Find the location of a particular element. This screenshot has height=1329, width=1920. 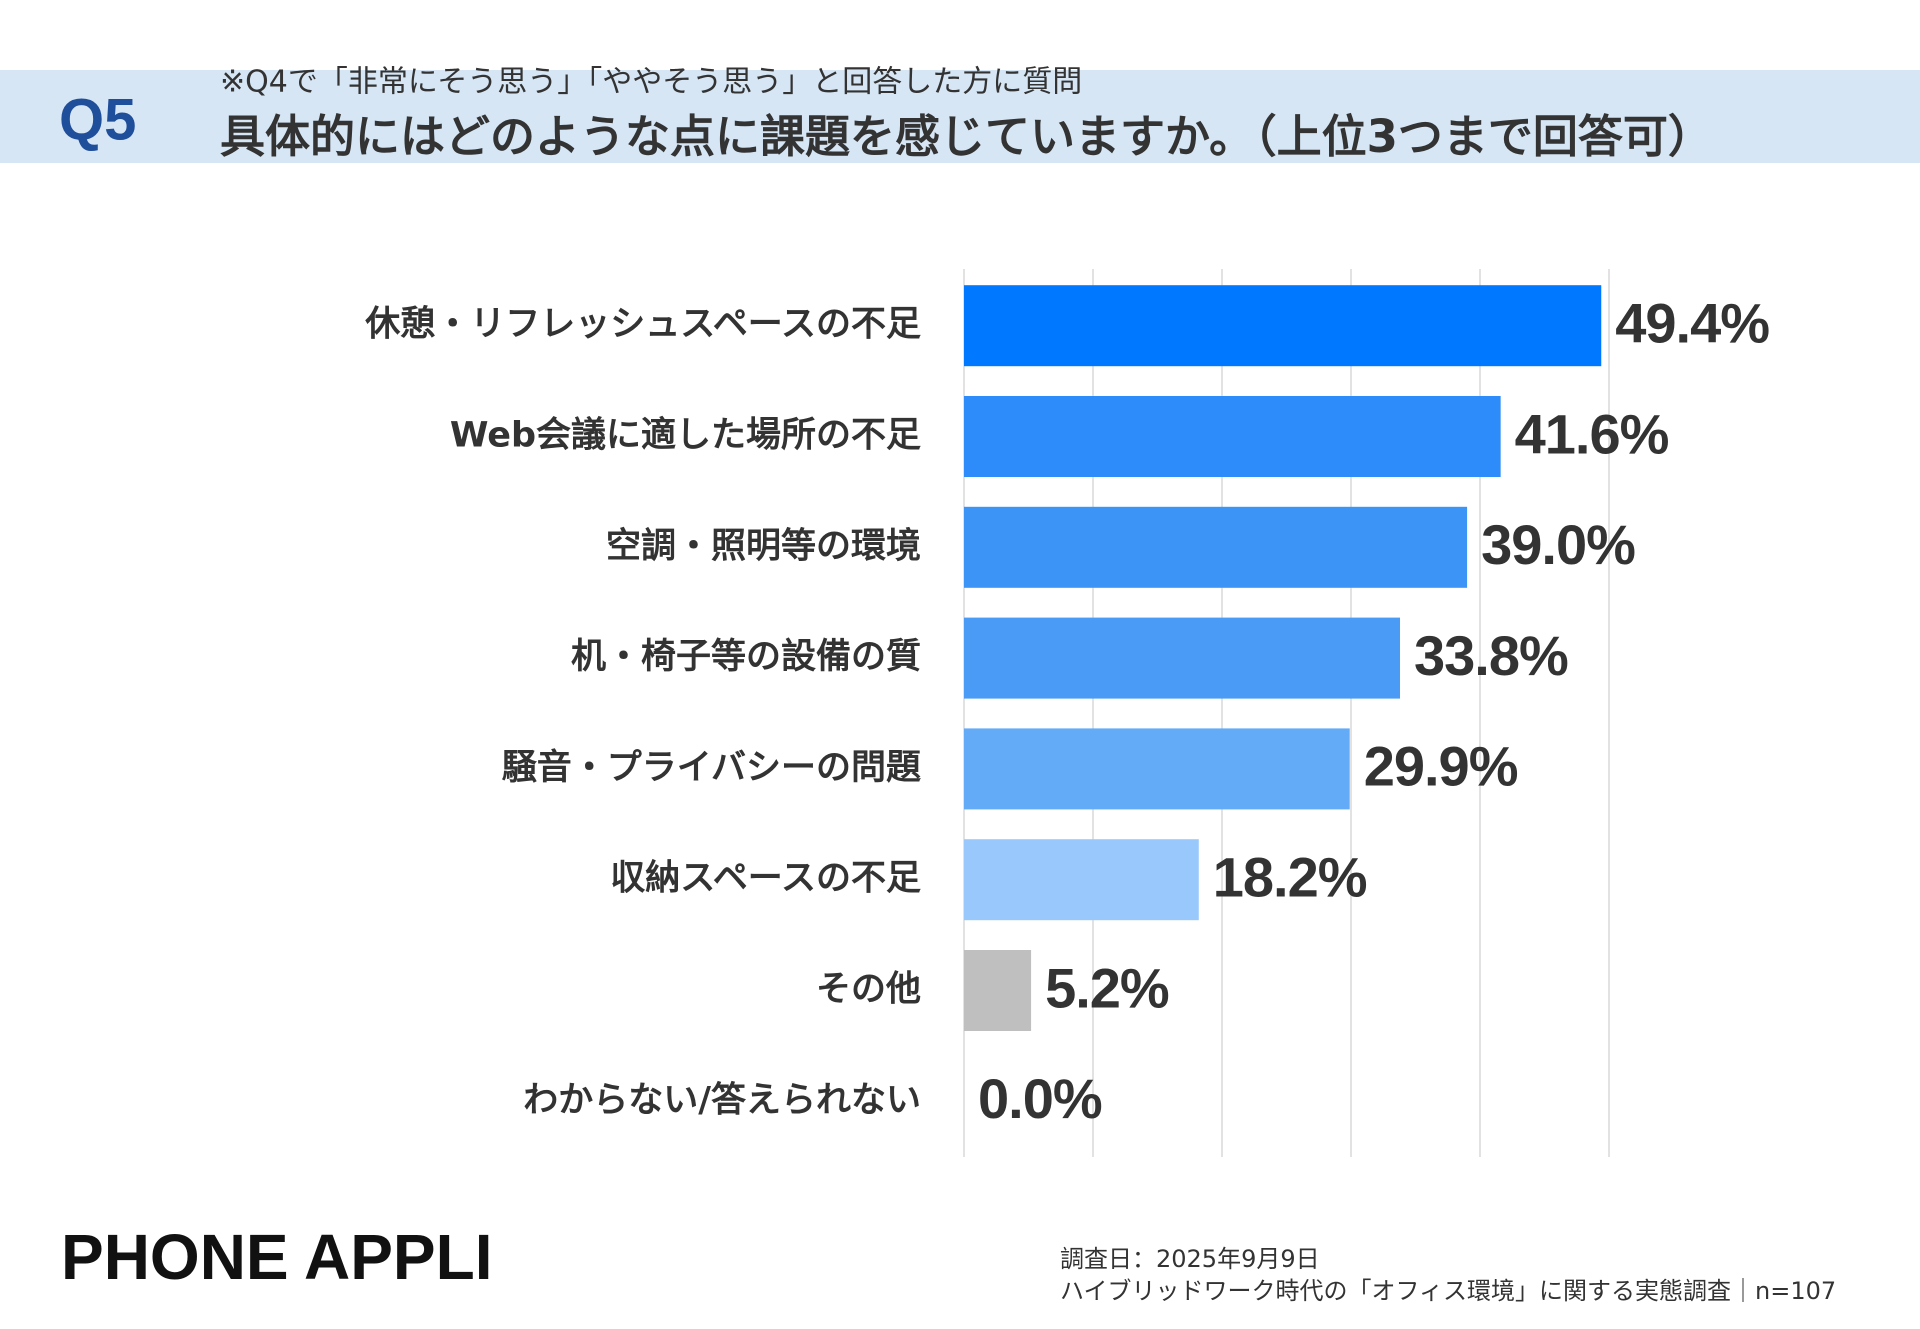

header-band is located at coordinates (960, 116).